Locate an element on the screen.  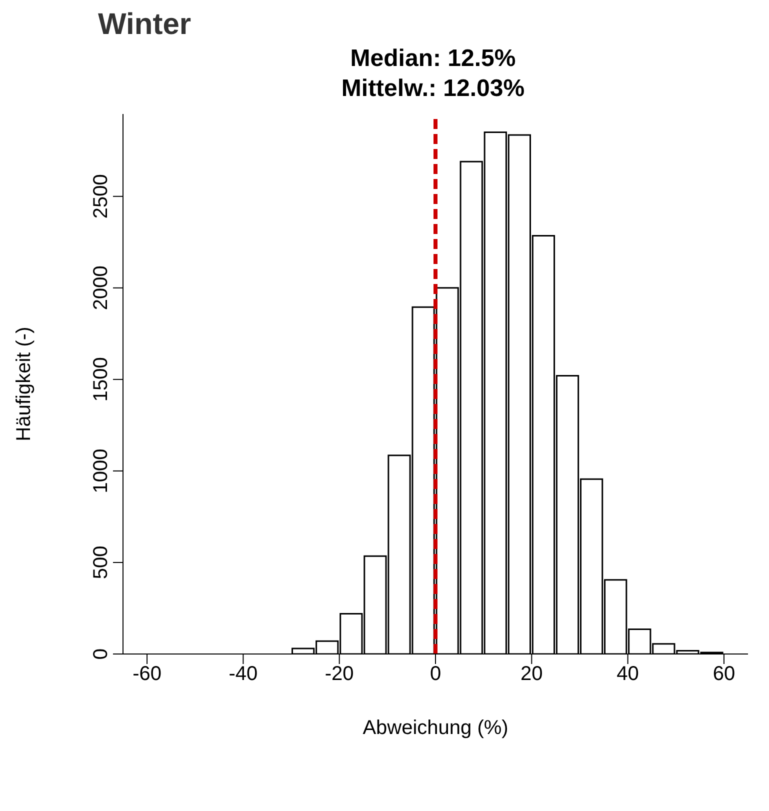
y-tick-label: 1500 is located at coordinates (101, 379).